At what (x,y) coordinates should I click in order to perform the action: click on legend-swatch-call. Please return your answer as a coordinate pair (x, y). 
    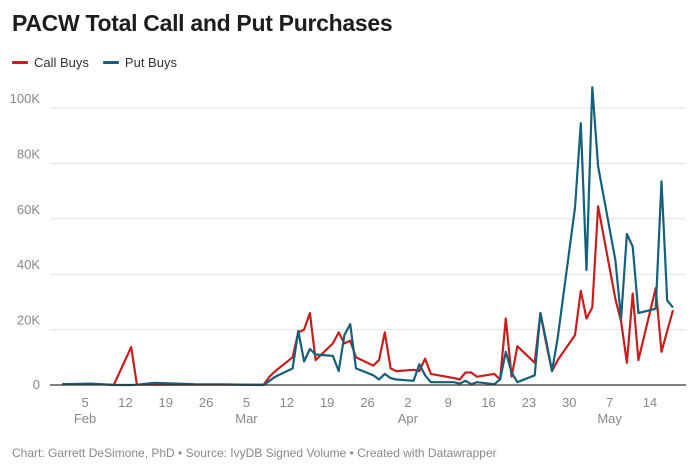
    Looking at the image, I should click on (20, 62).